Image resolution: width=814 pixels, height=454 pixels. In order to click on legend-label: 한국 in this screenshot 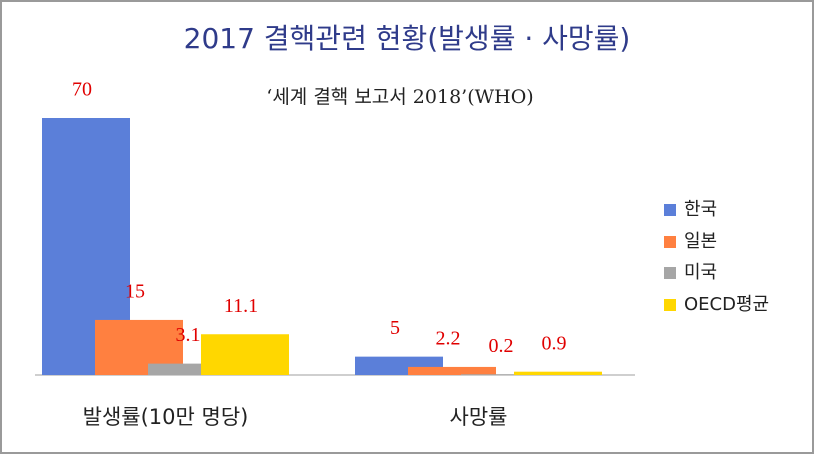, I will do `click(700, 209)`.